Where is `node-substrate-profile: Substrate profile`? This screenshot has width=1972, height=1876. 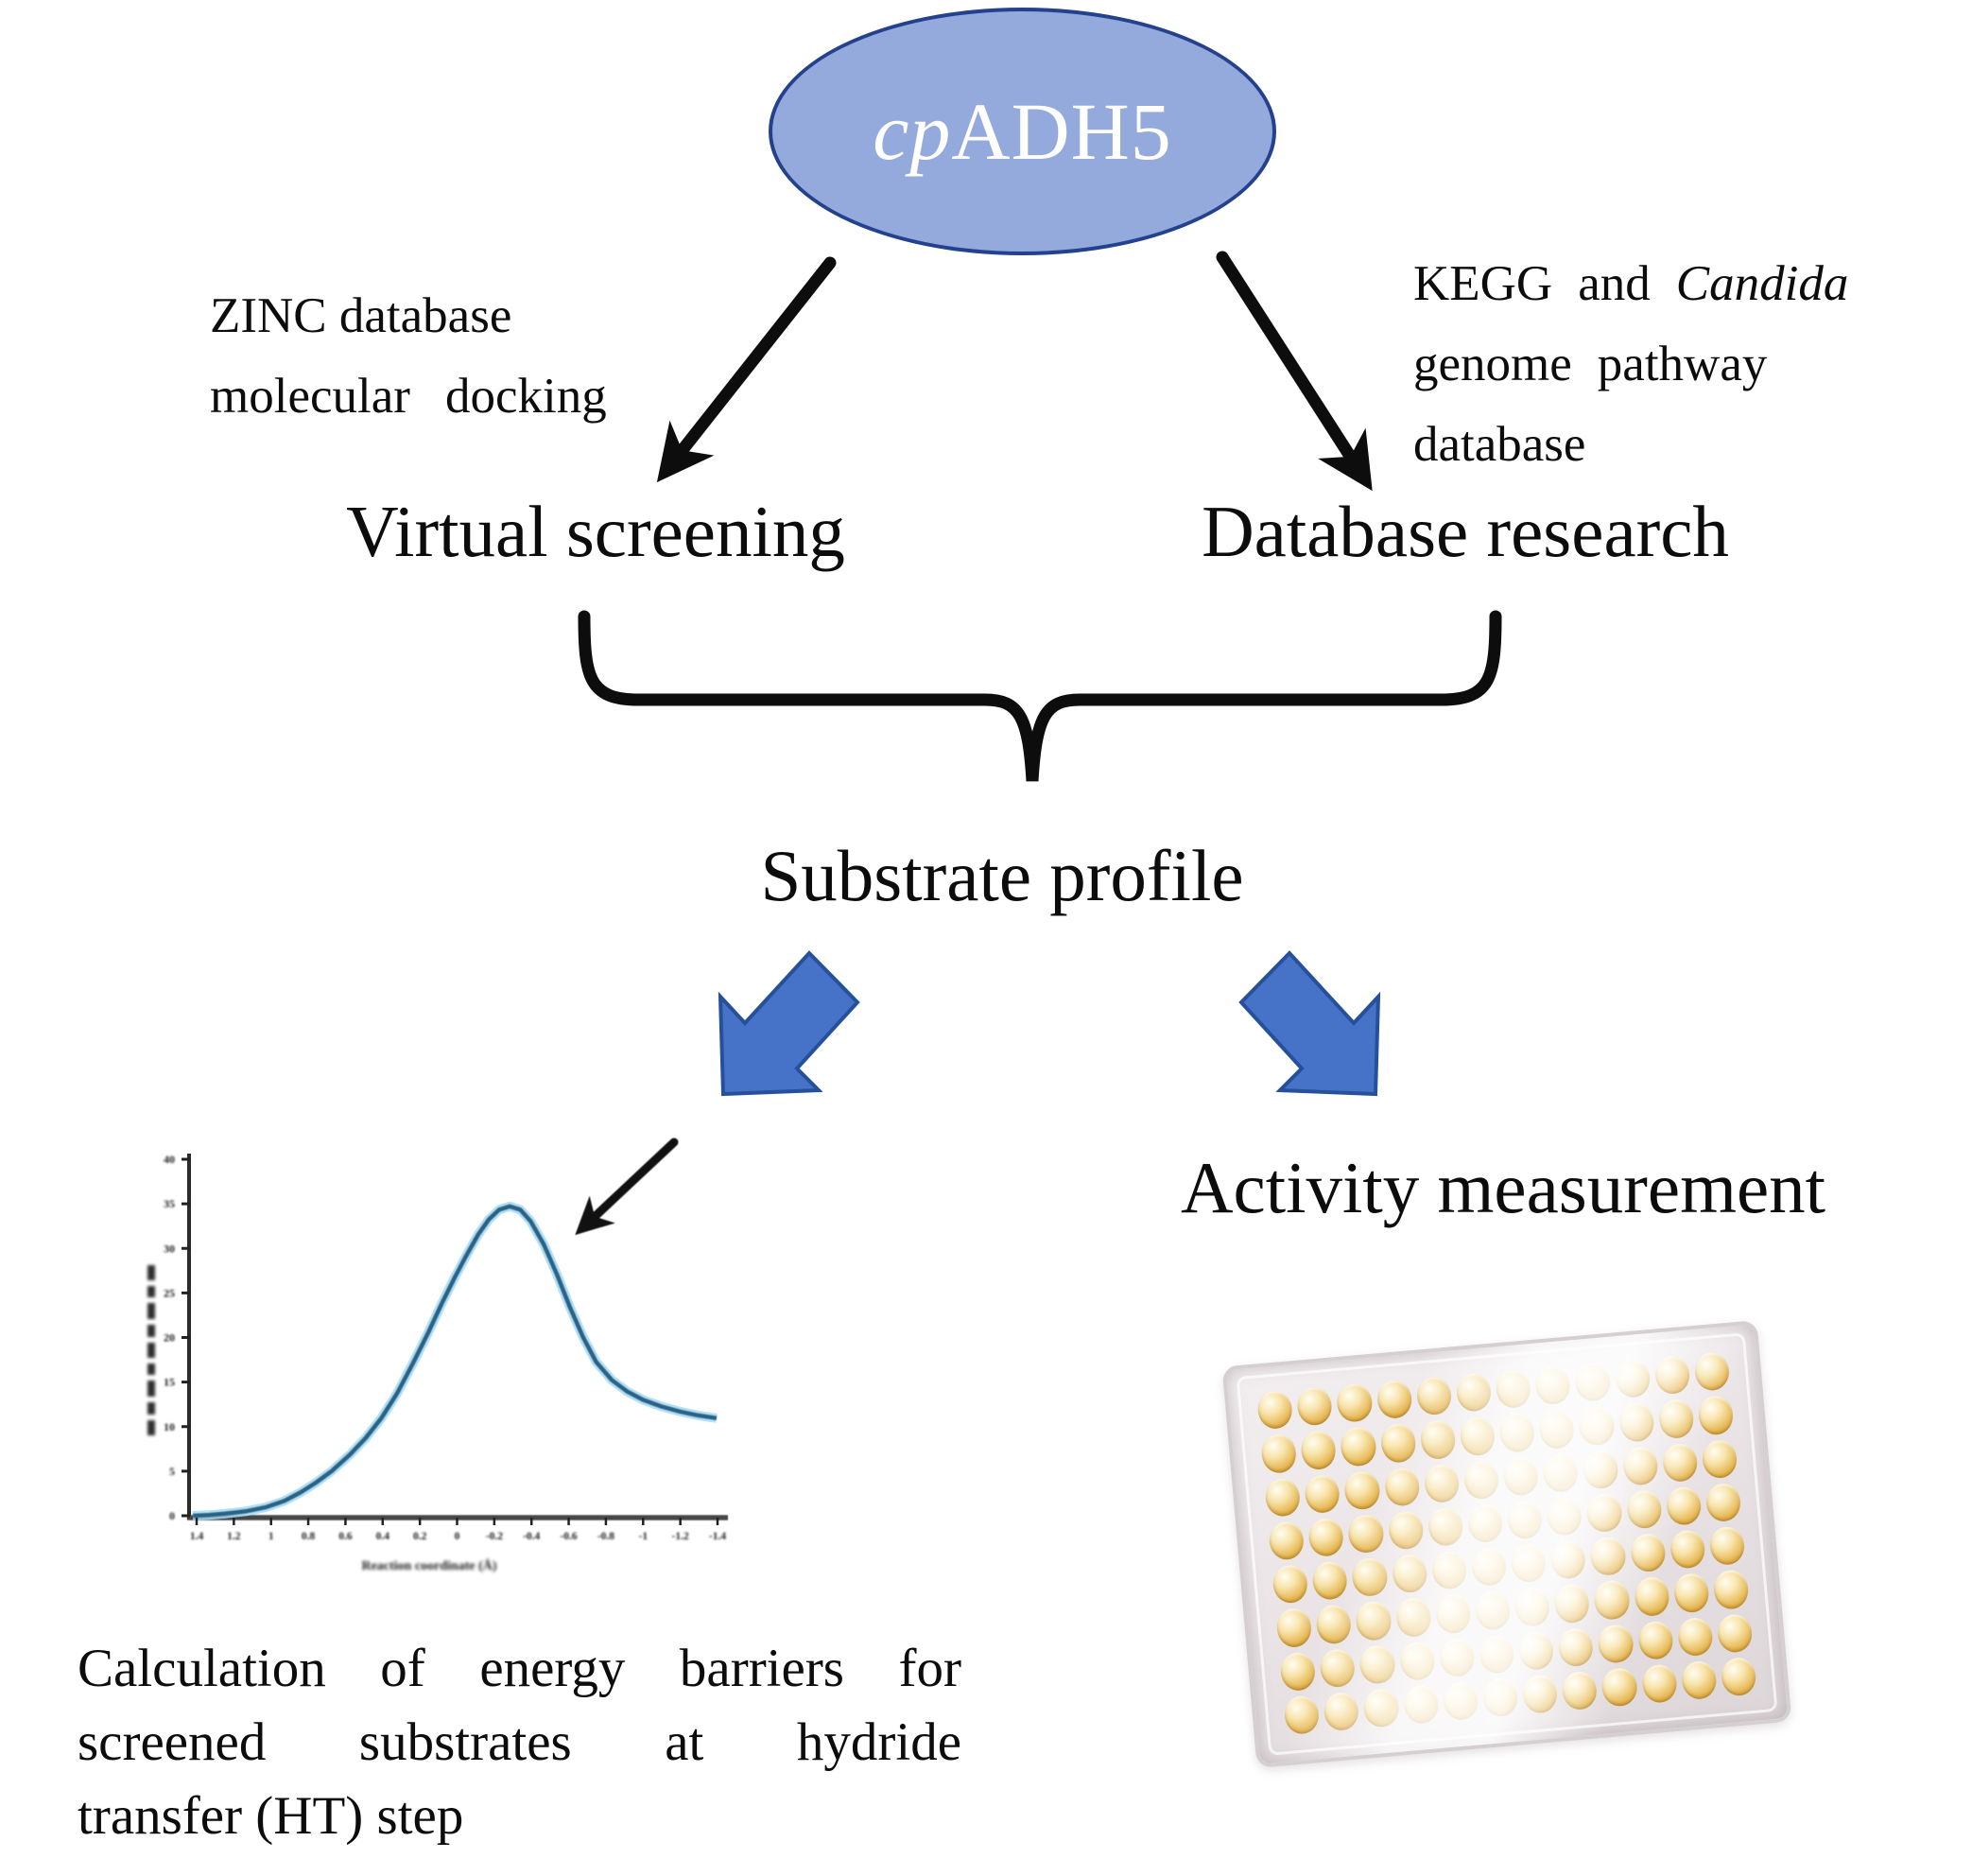 node-substrate-profile: Substrate profile is located at coordinates (1002, 875).